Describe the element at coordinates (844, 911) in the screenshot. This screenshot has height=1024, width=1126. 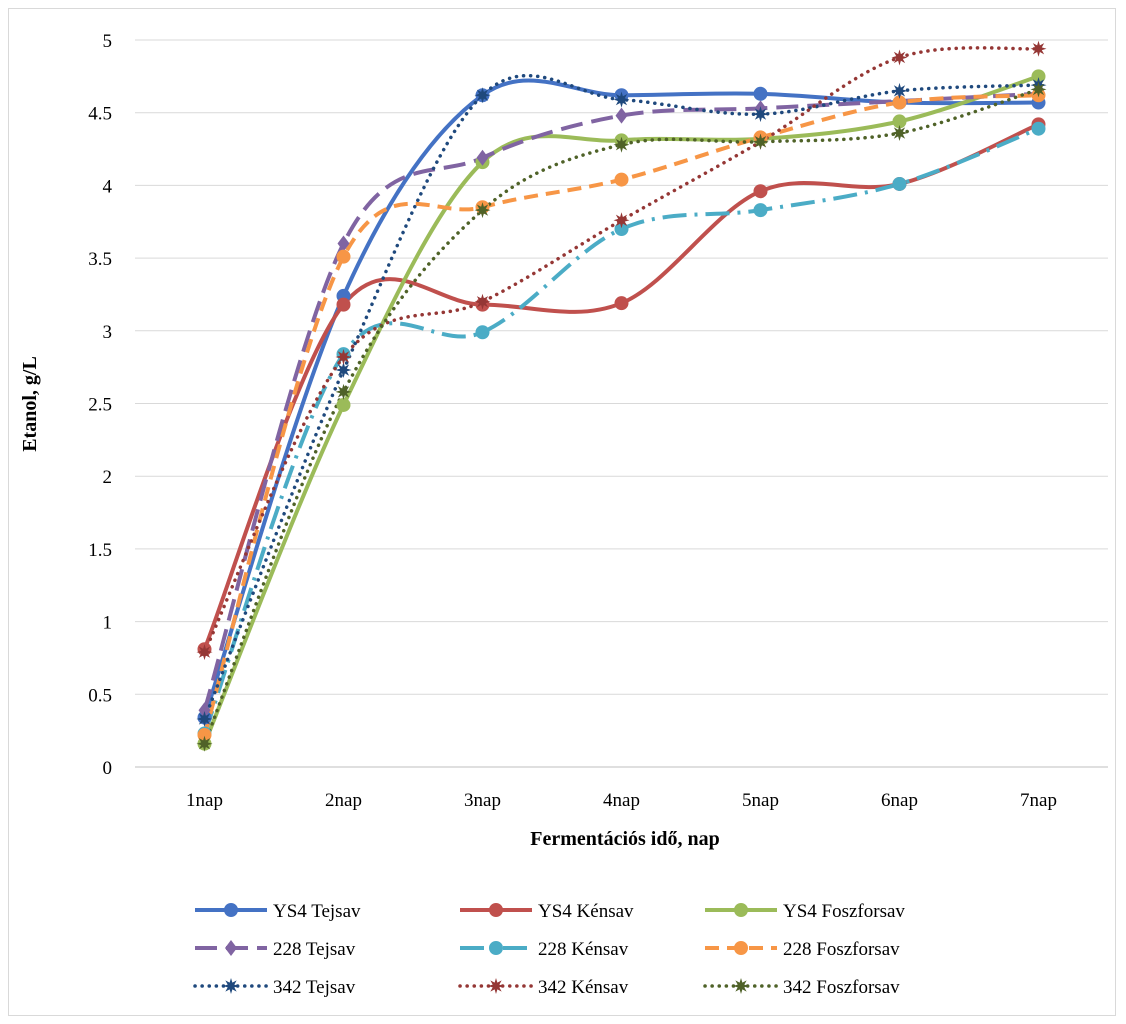
I see `legend-label: YS4 Foszforsav` at that location.